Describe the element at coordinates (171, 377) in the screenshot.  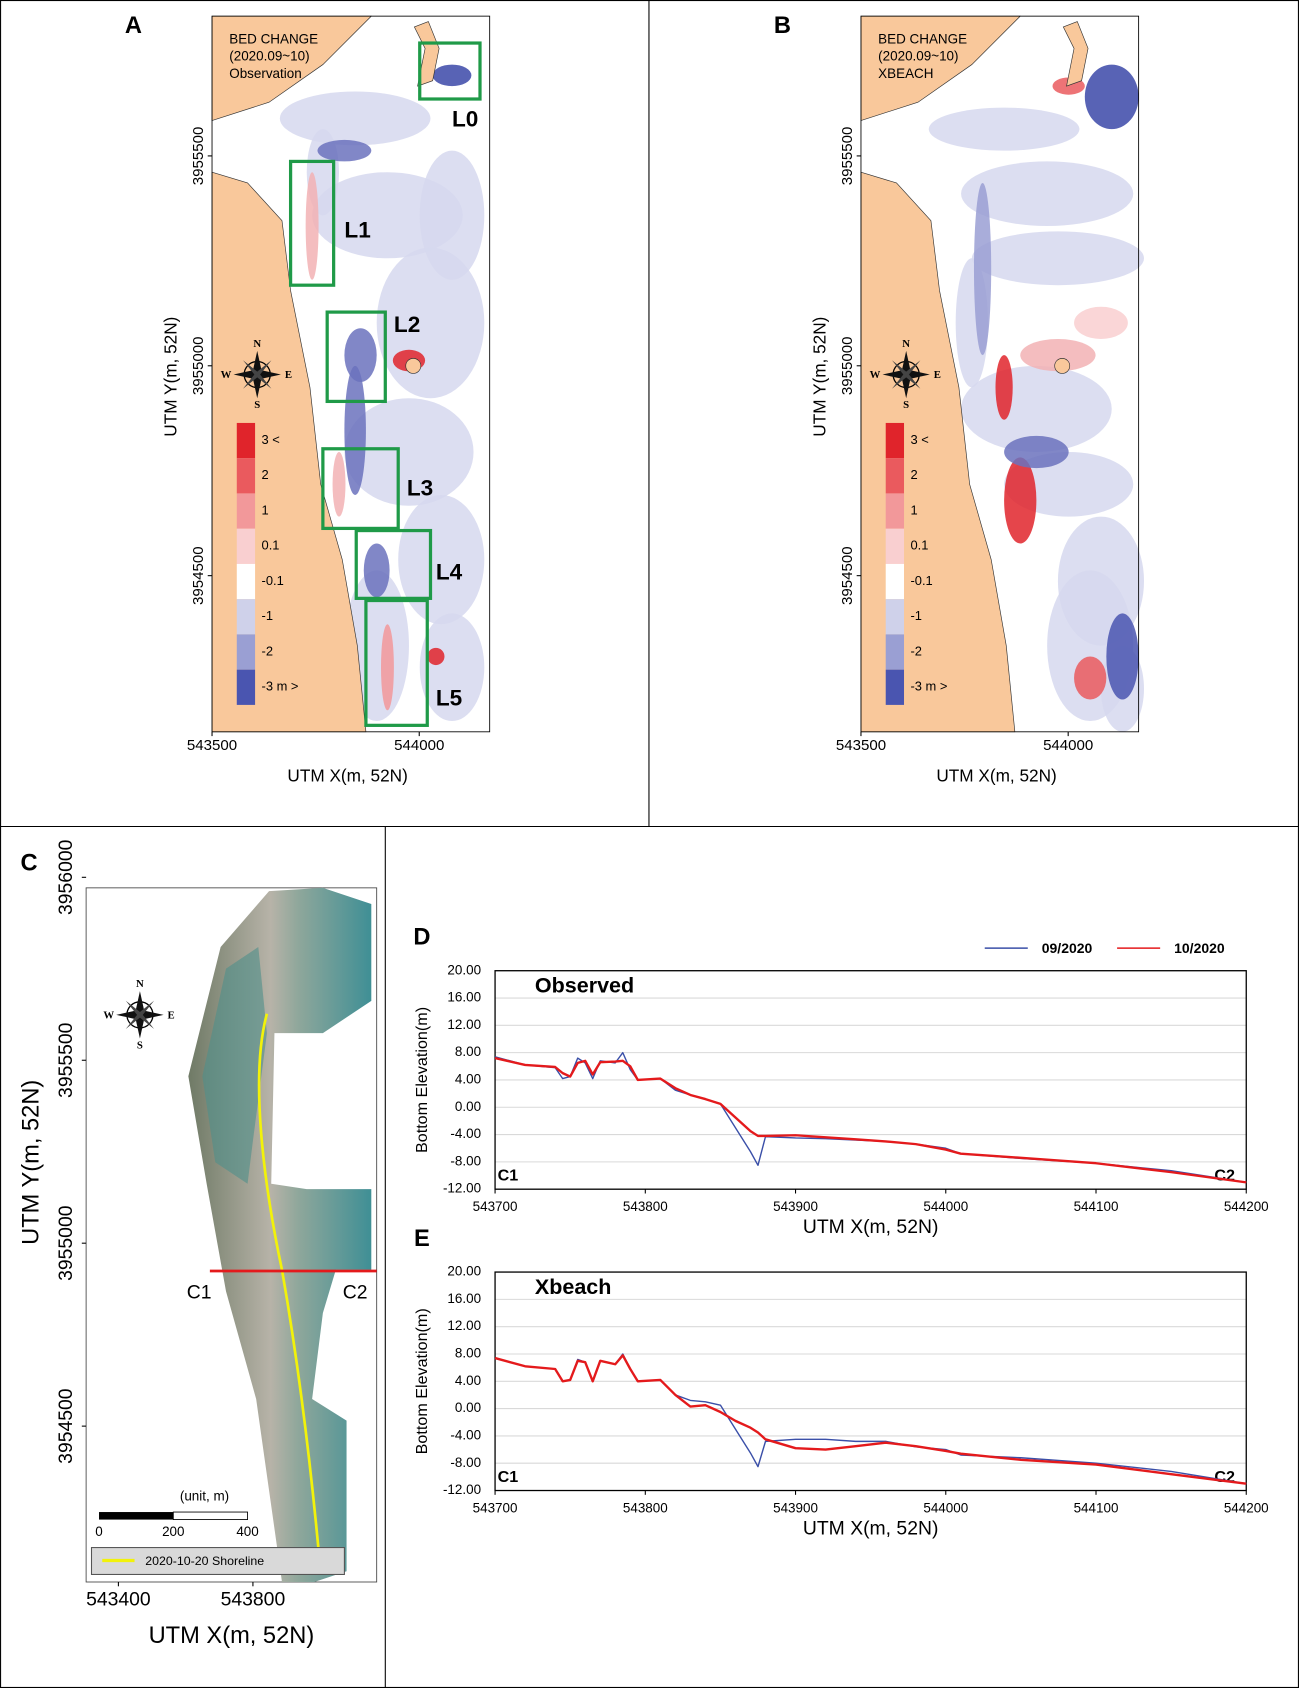
I see `y-axis-label: UTM Y(m, 52N)` at that location.